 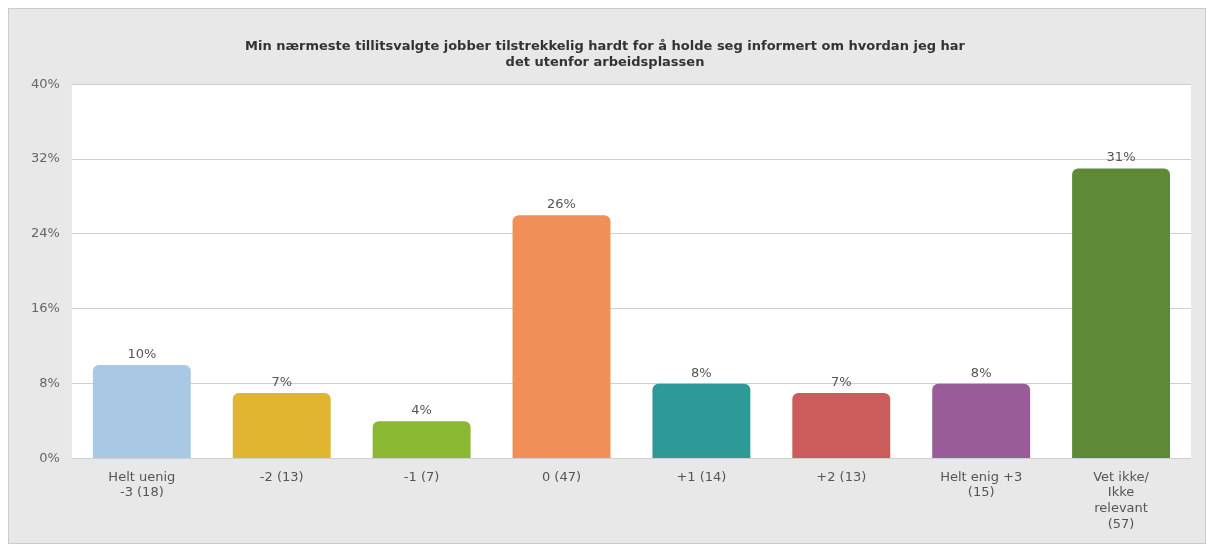 What do you see at coordinates (142, 484) in the screenshot?
I see `x-tick-label: Helt uenig -3 (18)` at bounding box center [142, 484].